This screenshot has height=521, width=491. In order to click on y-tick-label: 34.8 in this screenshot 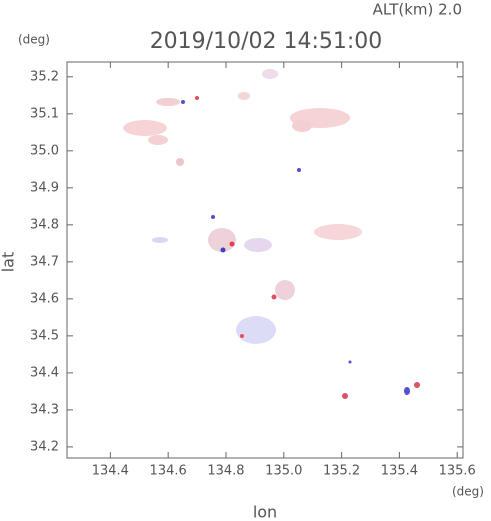, I will do `click(44, 224)`.